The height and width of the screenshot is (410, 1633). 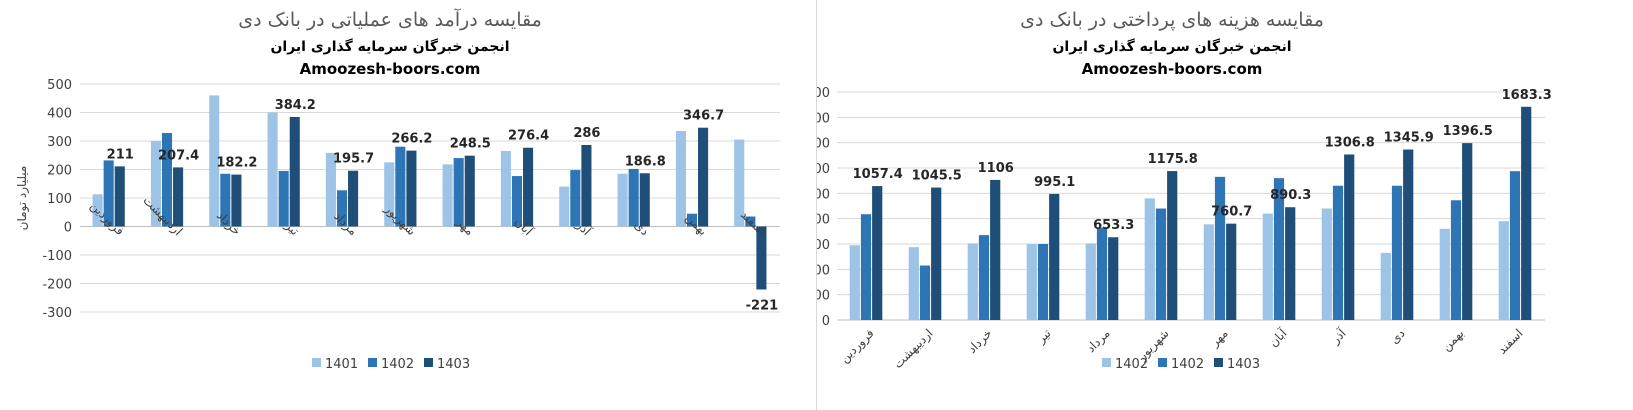 What do you see at coordinates (1054, 182) in the screenshot?
I see `data-label: 995.1` at bounding box center [1054, 182].